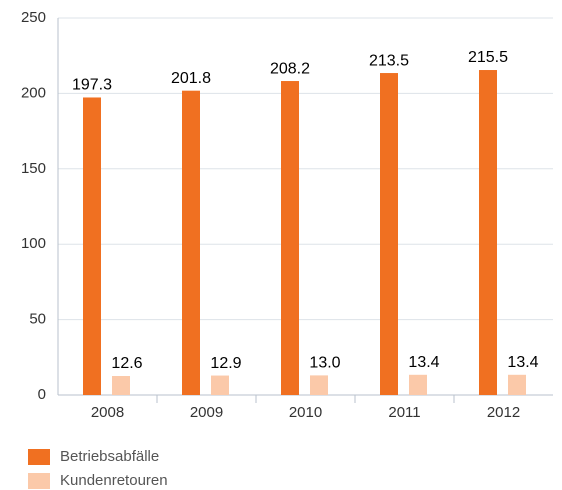  Describe the element at coordinates (126, 363) in the screenshot. I see `value-label: 12.6` at that location.